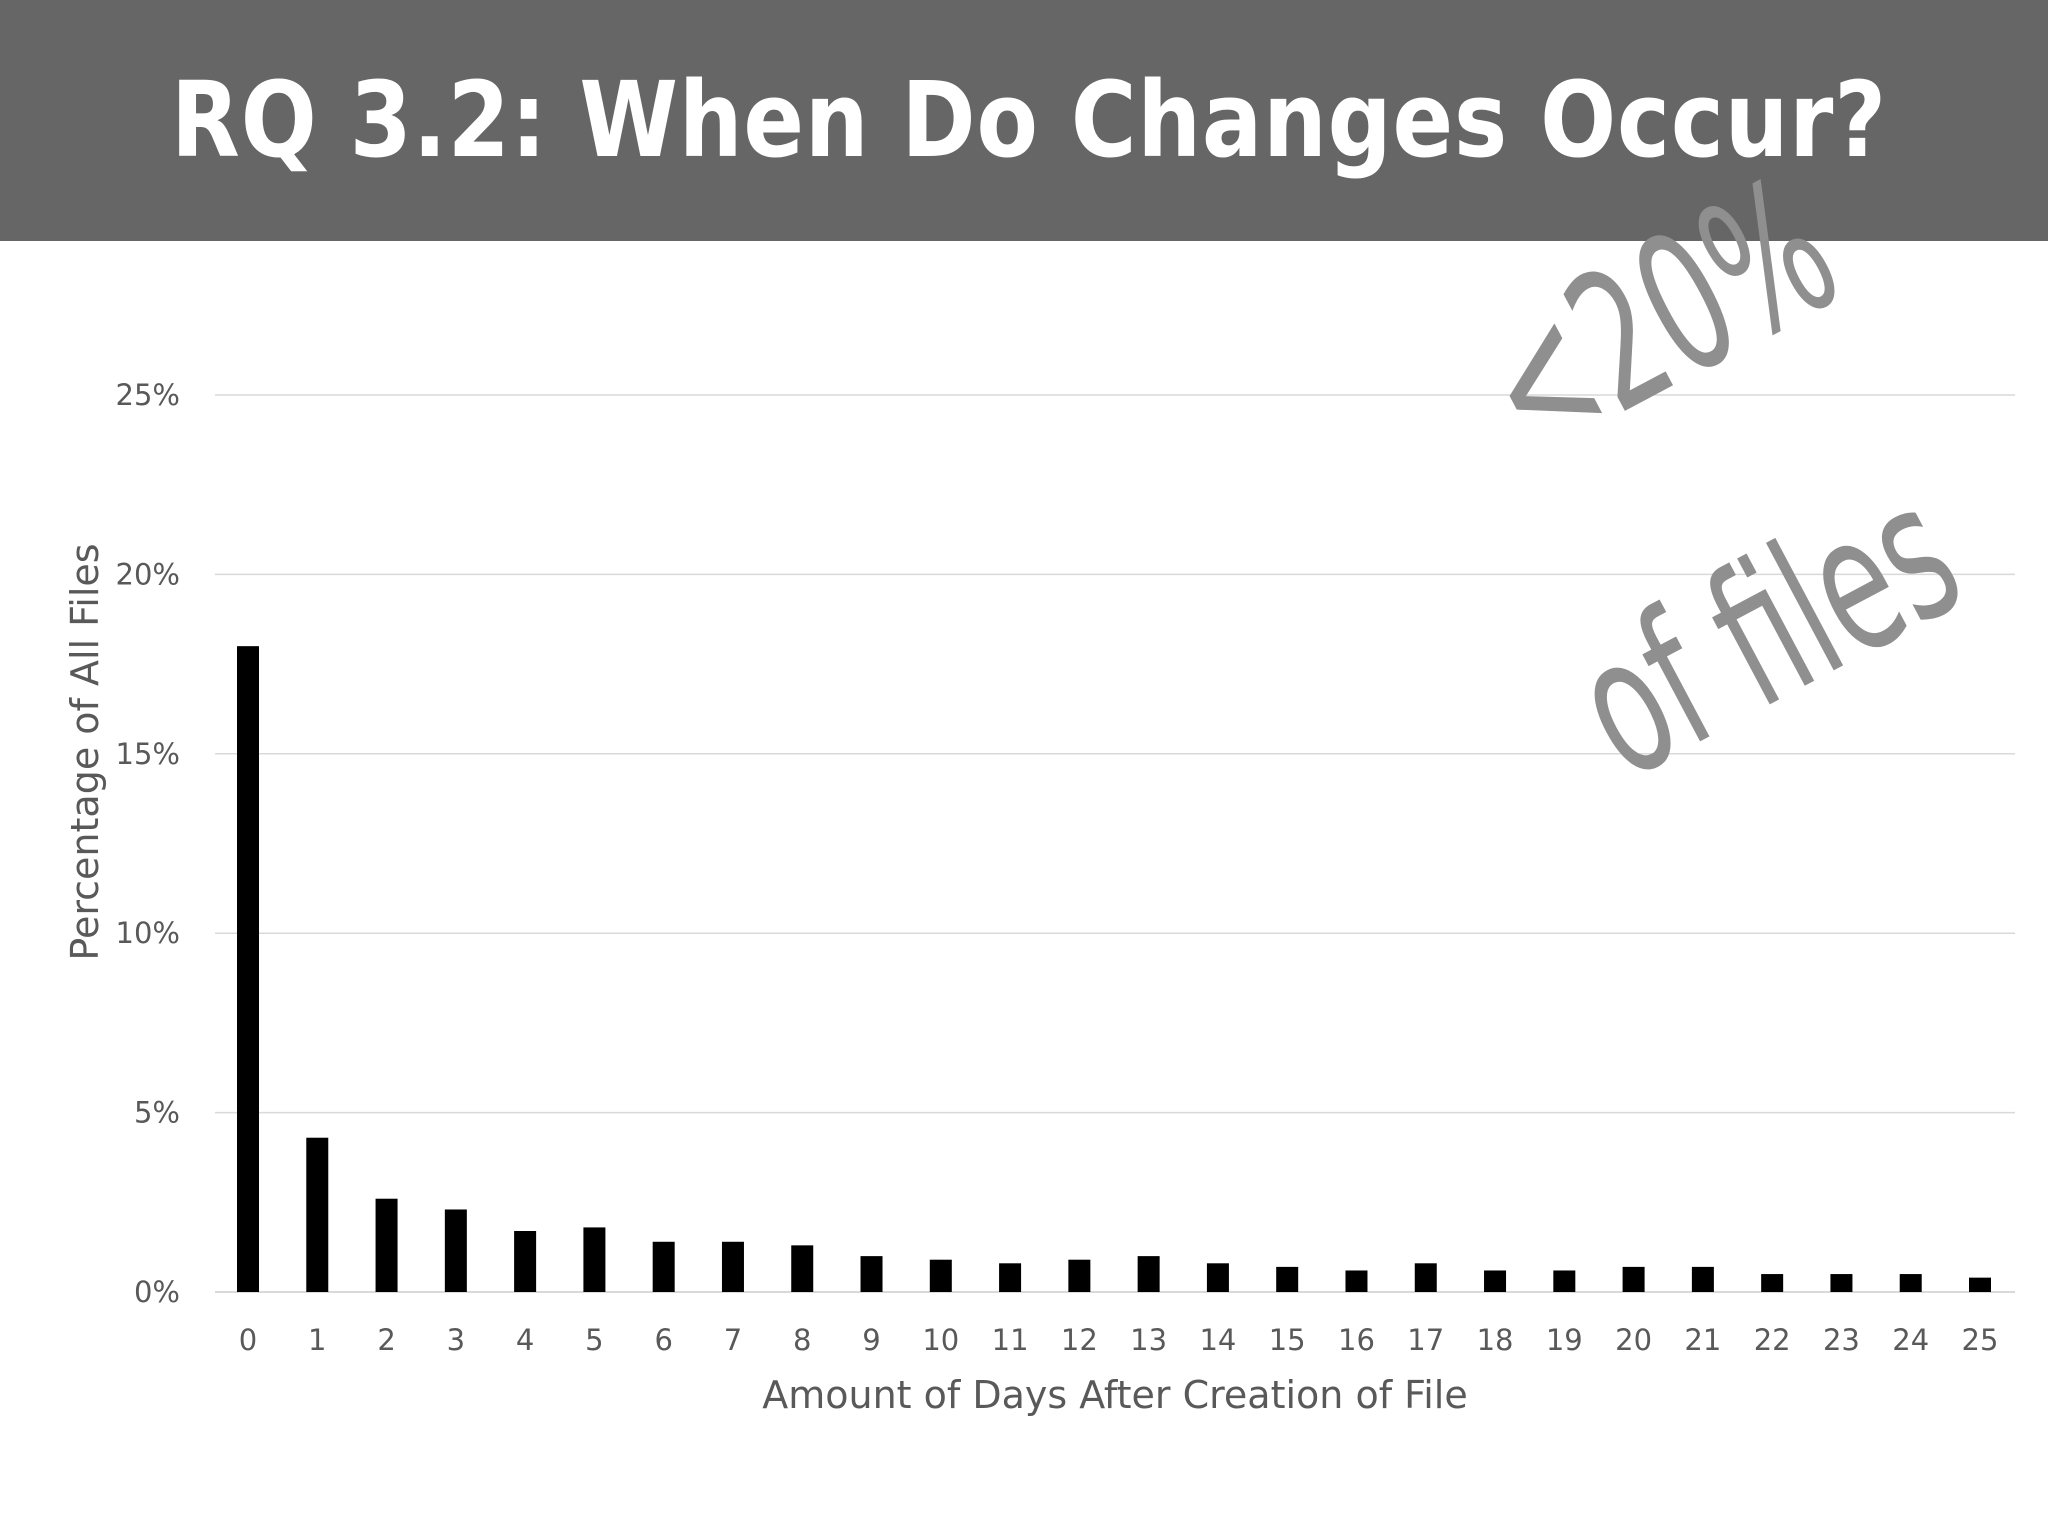 The width and height of the screenshot is (2048, 1535). What do you see at coordinates (148, 933) in the screenshot?
I see `y-tick-label: 10%` at bounding box center [148, 933].